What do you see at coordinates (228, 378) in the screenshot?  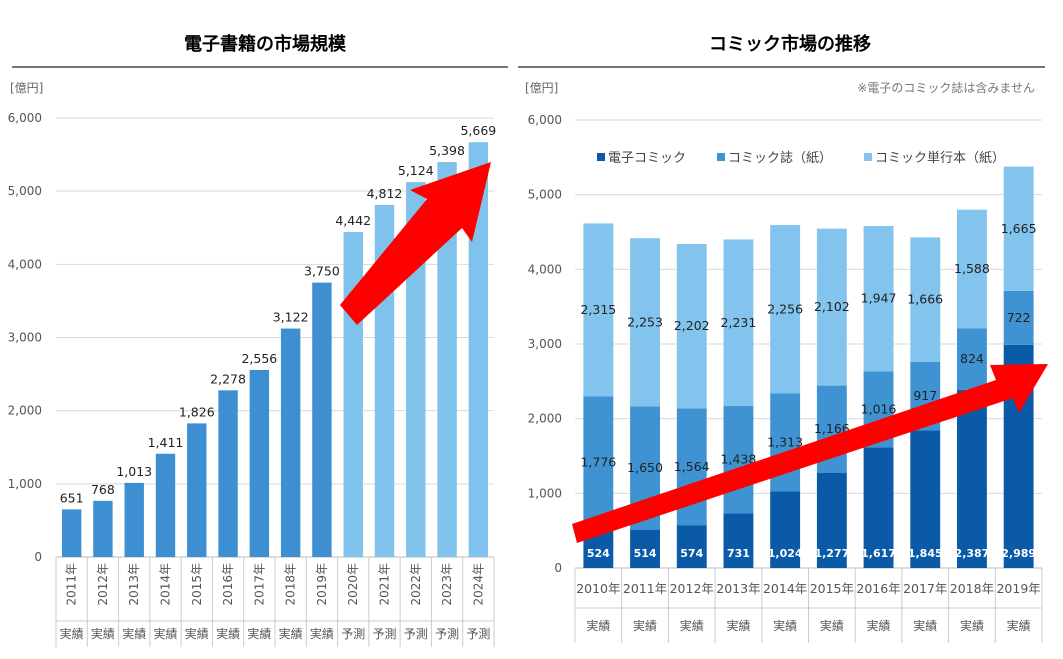 I see `left-bar-value-label: 2,278` at bounding box center [228, 378].